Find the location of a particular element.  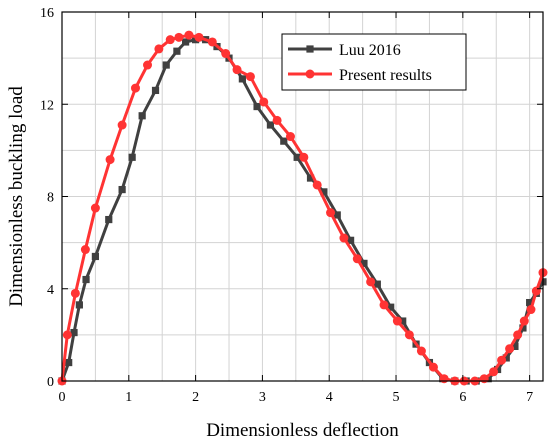

legend-box is located at coordinates (374, 62).